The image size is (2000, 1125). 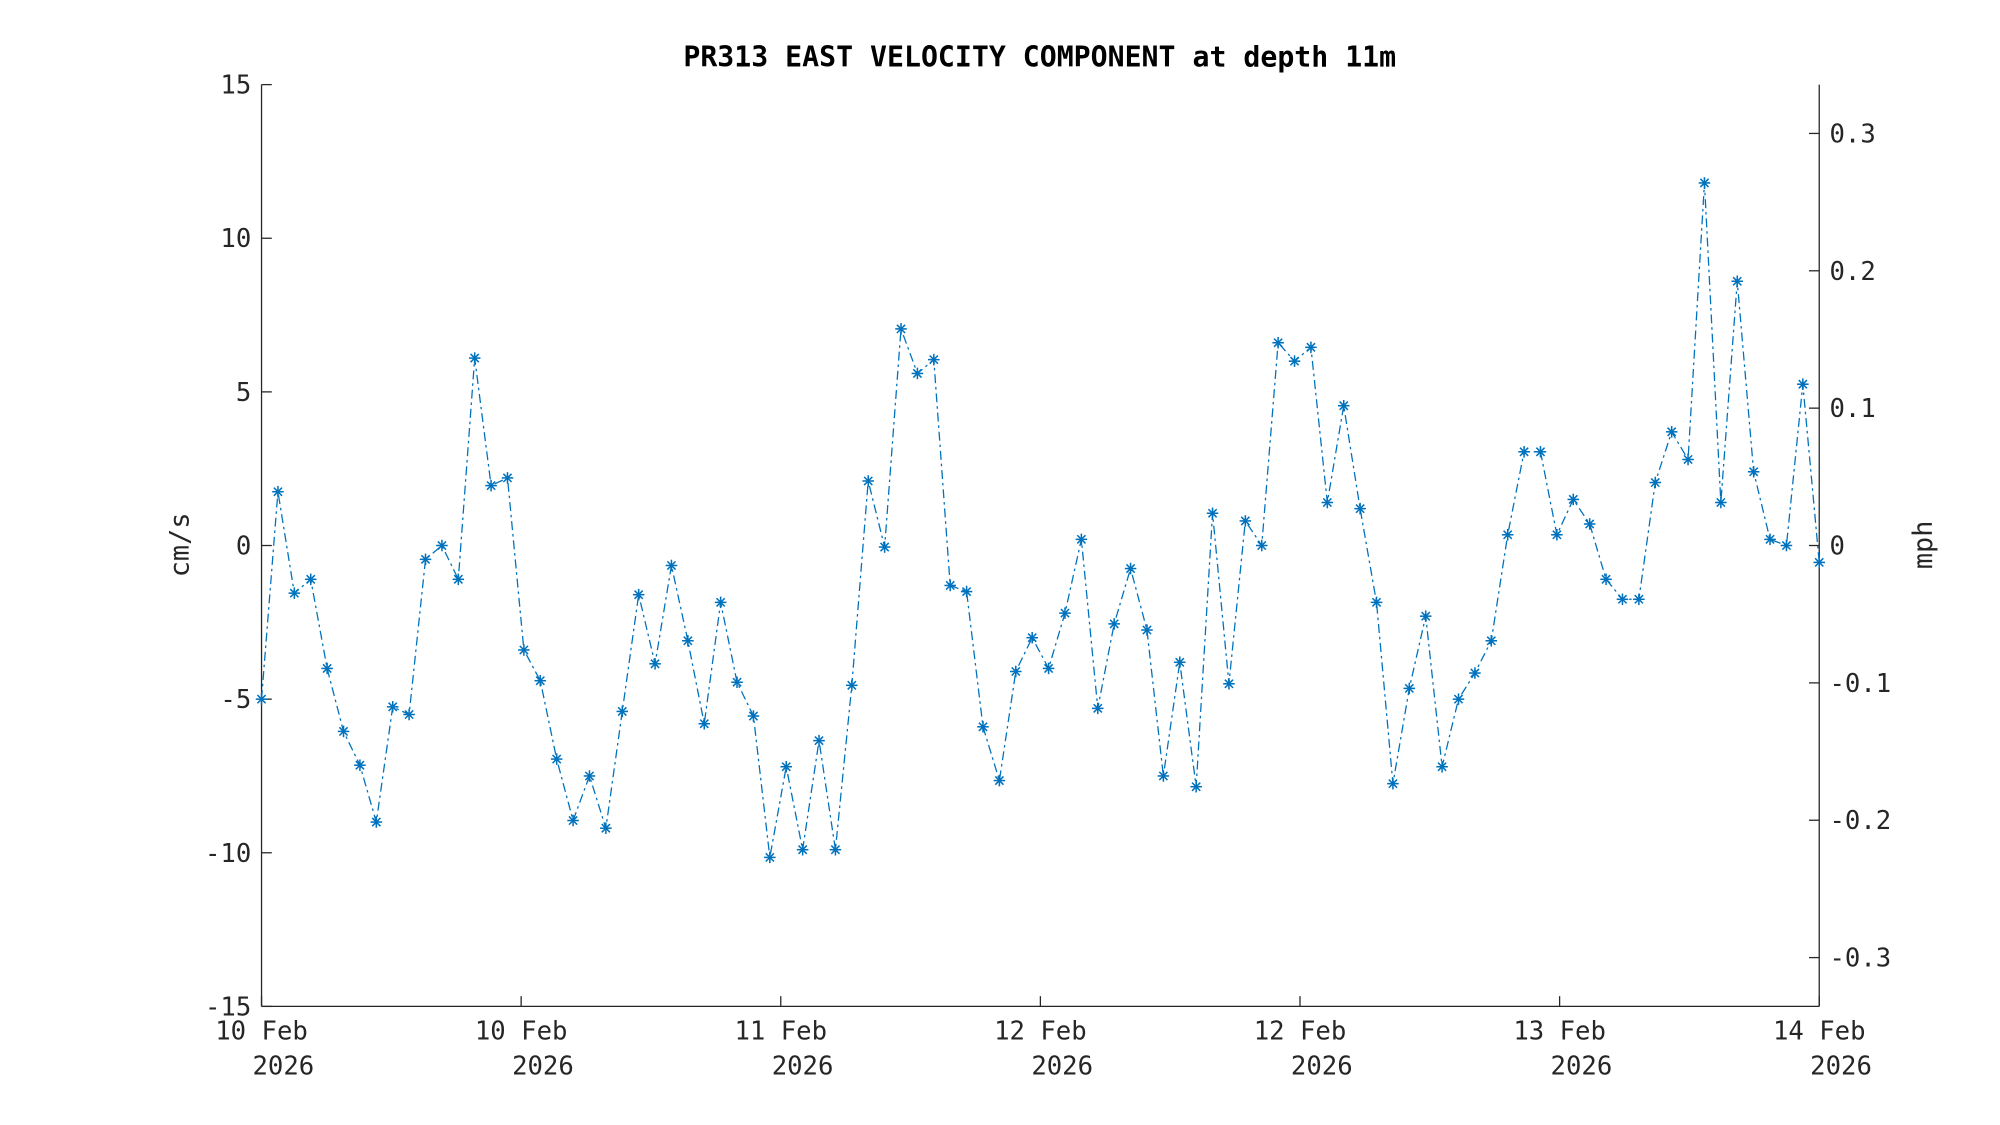 I want to click on y-tick-label: 10, so click(x=235, y=239).